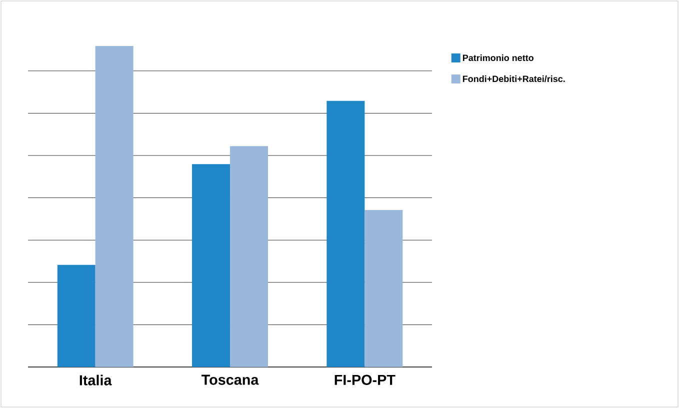 This screenshot has height=408, width=679. What do you see at coordinates (96, 380) in the screenshot?
I see `x-tick-label: Italia` at bounding box center [96, 380].